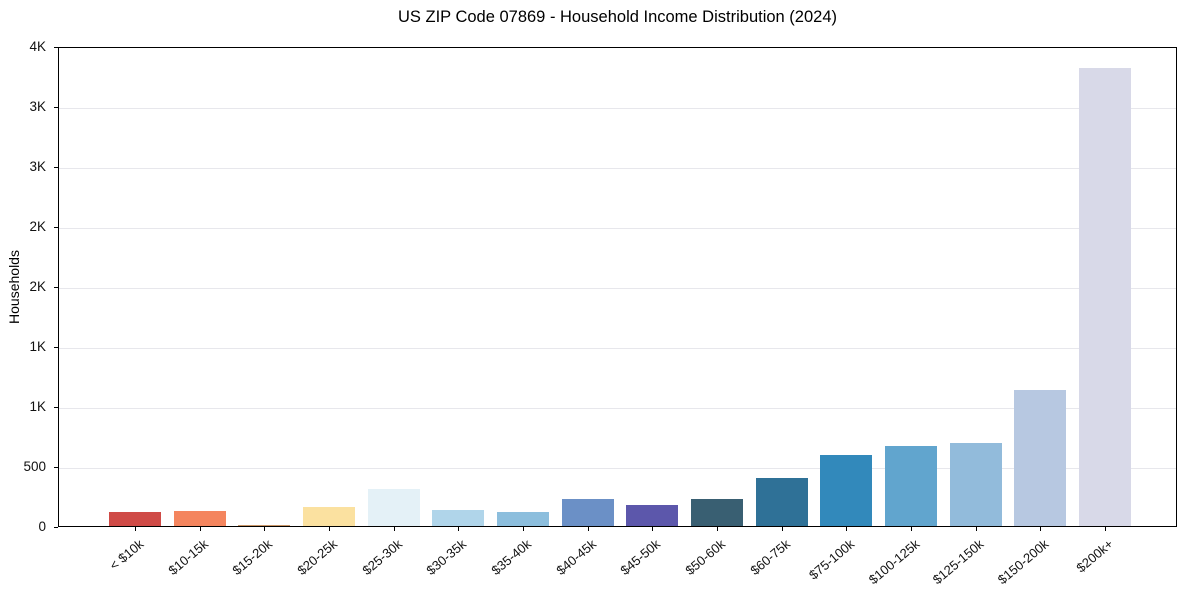  Describe the element at coordinates (126, 555) in the screenshot. I see `x-tick-label: < $10k` at that location.